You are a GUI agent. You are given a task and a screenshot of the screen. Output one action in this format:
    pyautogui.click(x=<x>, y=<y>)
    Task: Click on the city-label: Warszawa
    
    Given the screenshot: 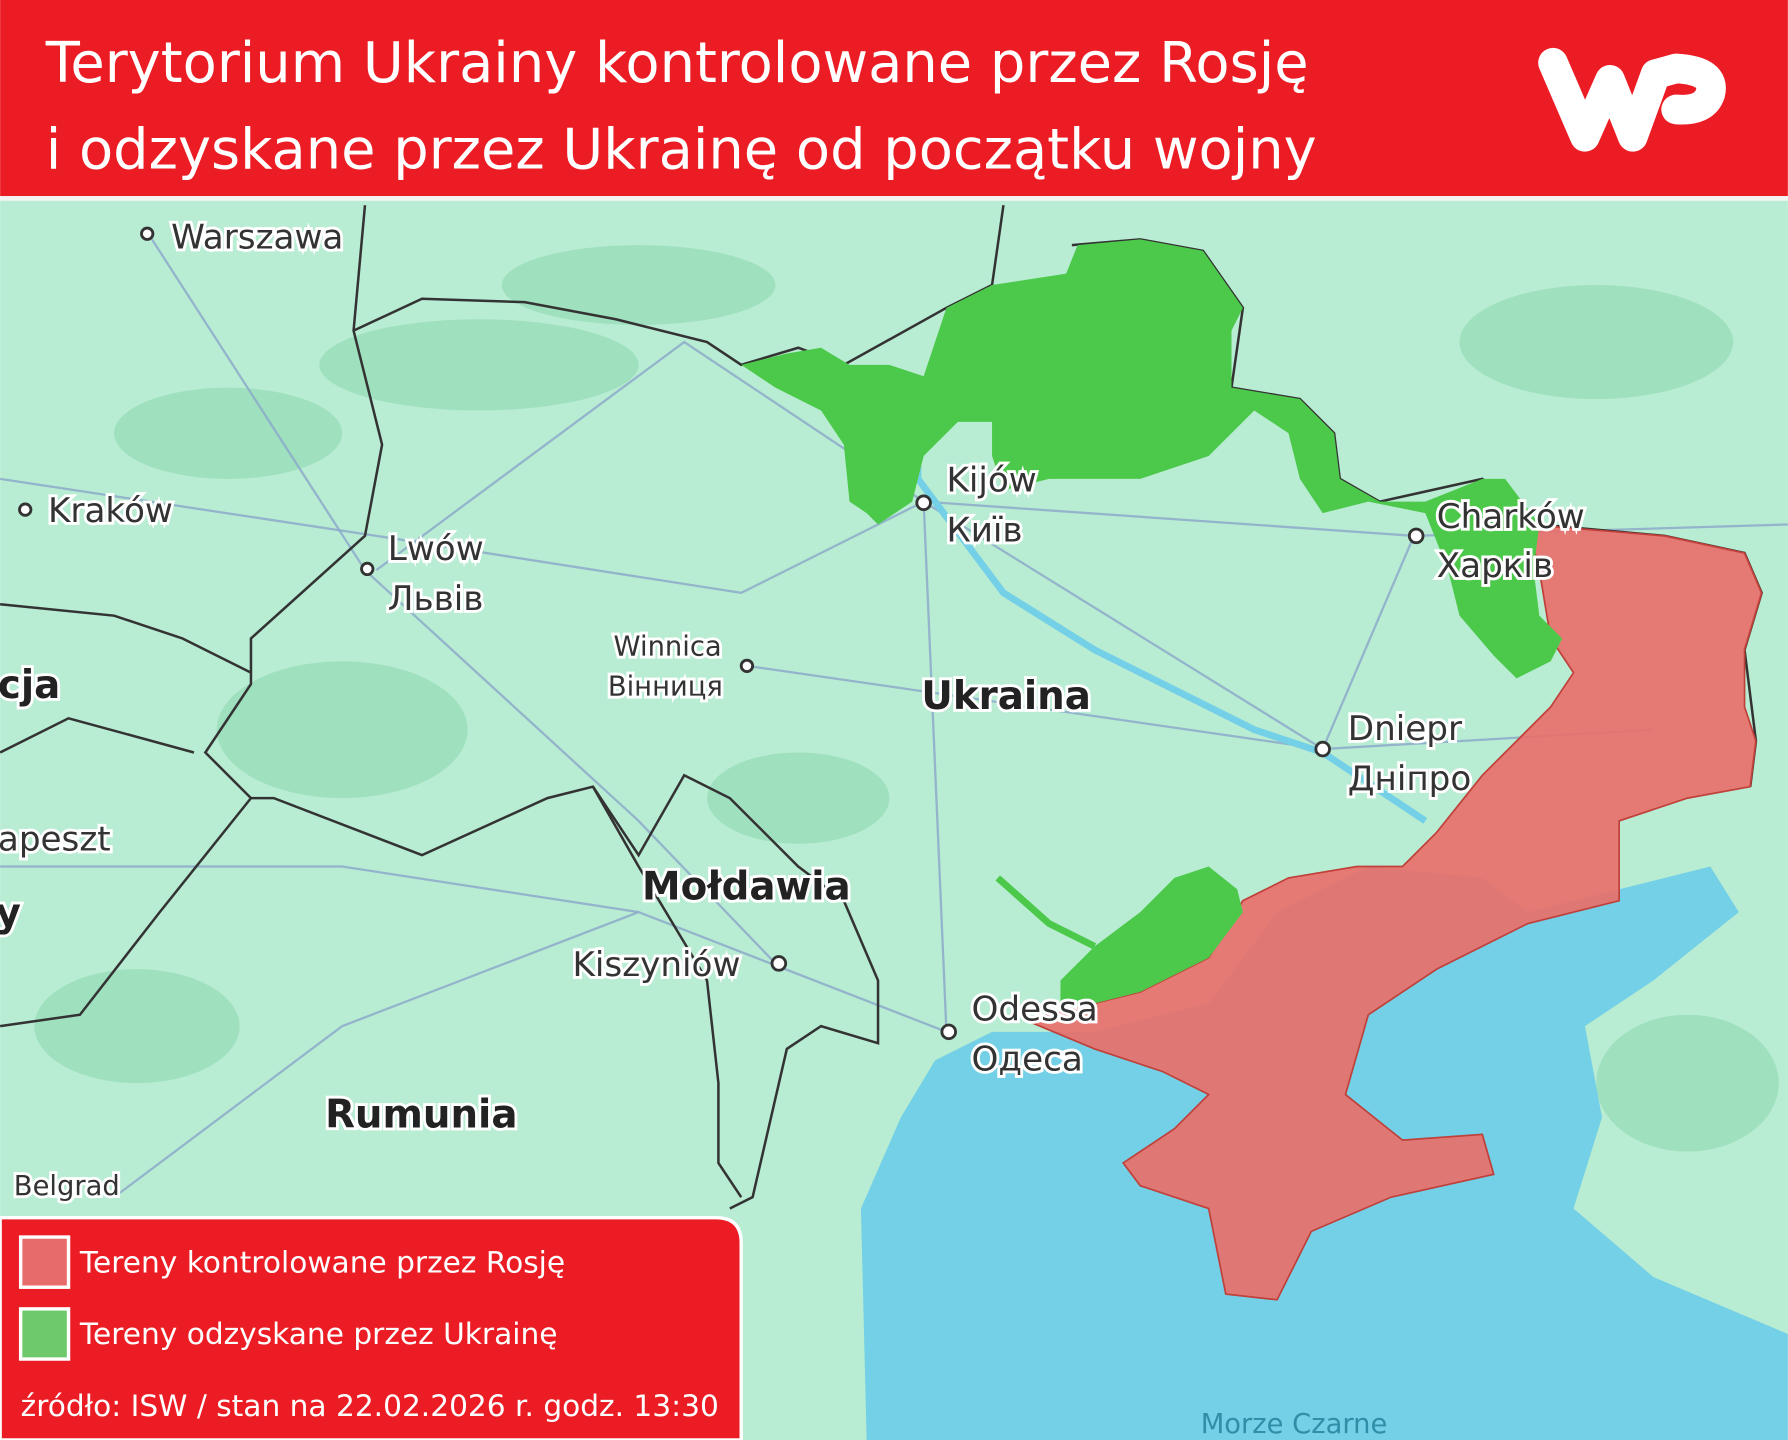 What is the action you would take?
    pyautogui.click(x=257, y=238)
    